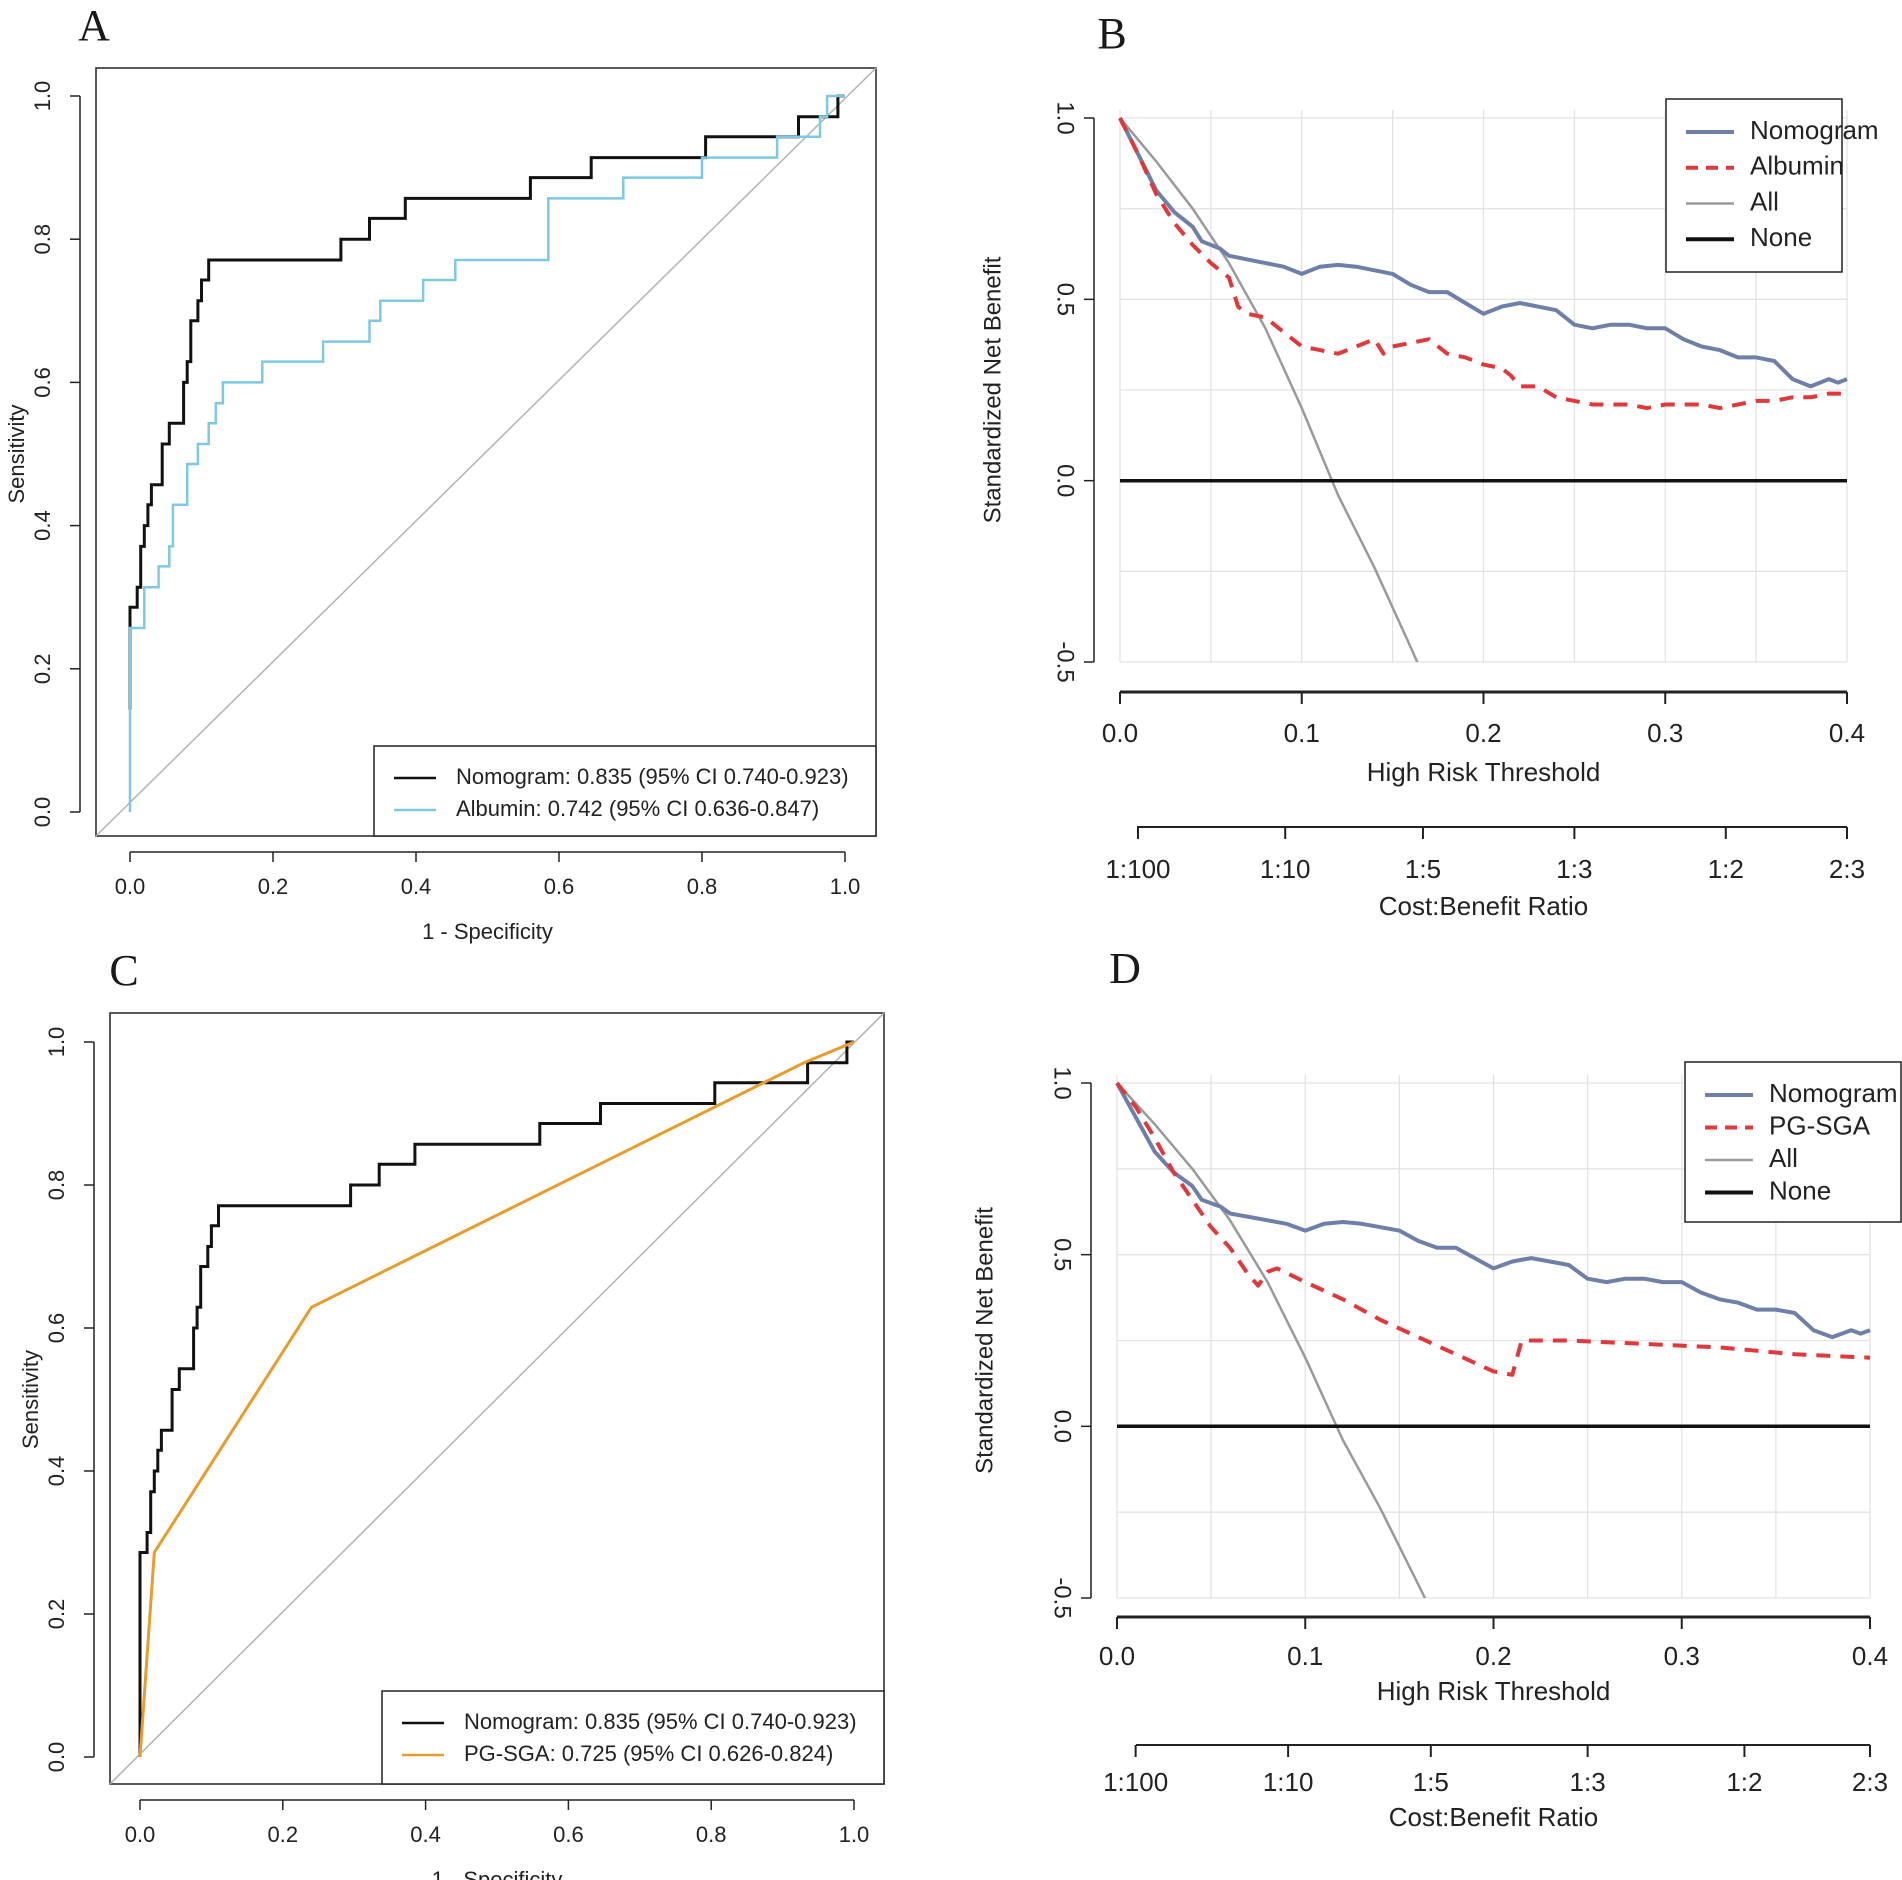 The height and width of the screenshot is (1880, 1902). Describe the element at coordinates (568, 1834) in the screenshot. I see `x-tick-label: 0.6` at that location.